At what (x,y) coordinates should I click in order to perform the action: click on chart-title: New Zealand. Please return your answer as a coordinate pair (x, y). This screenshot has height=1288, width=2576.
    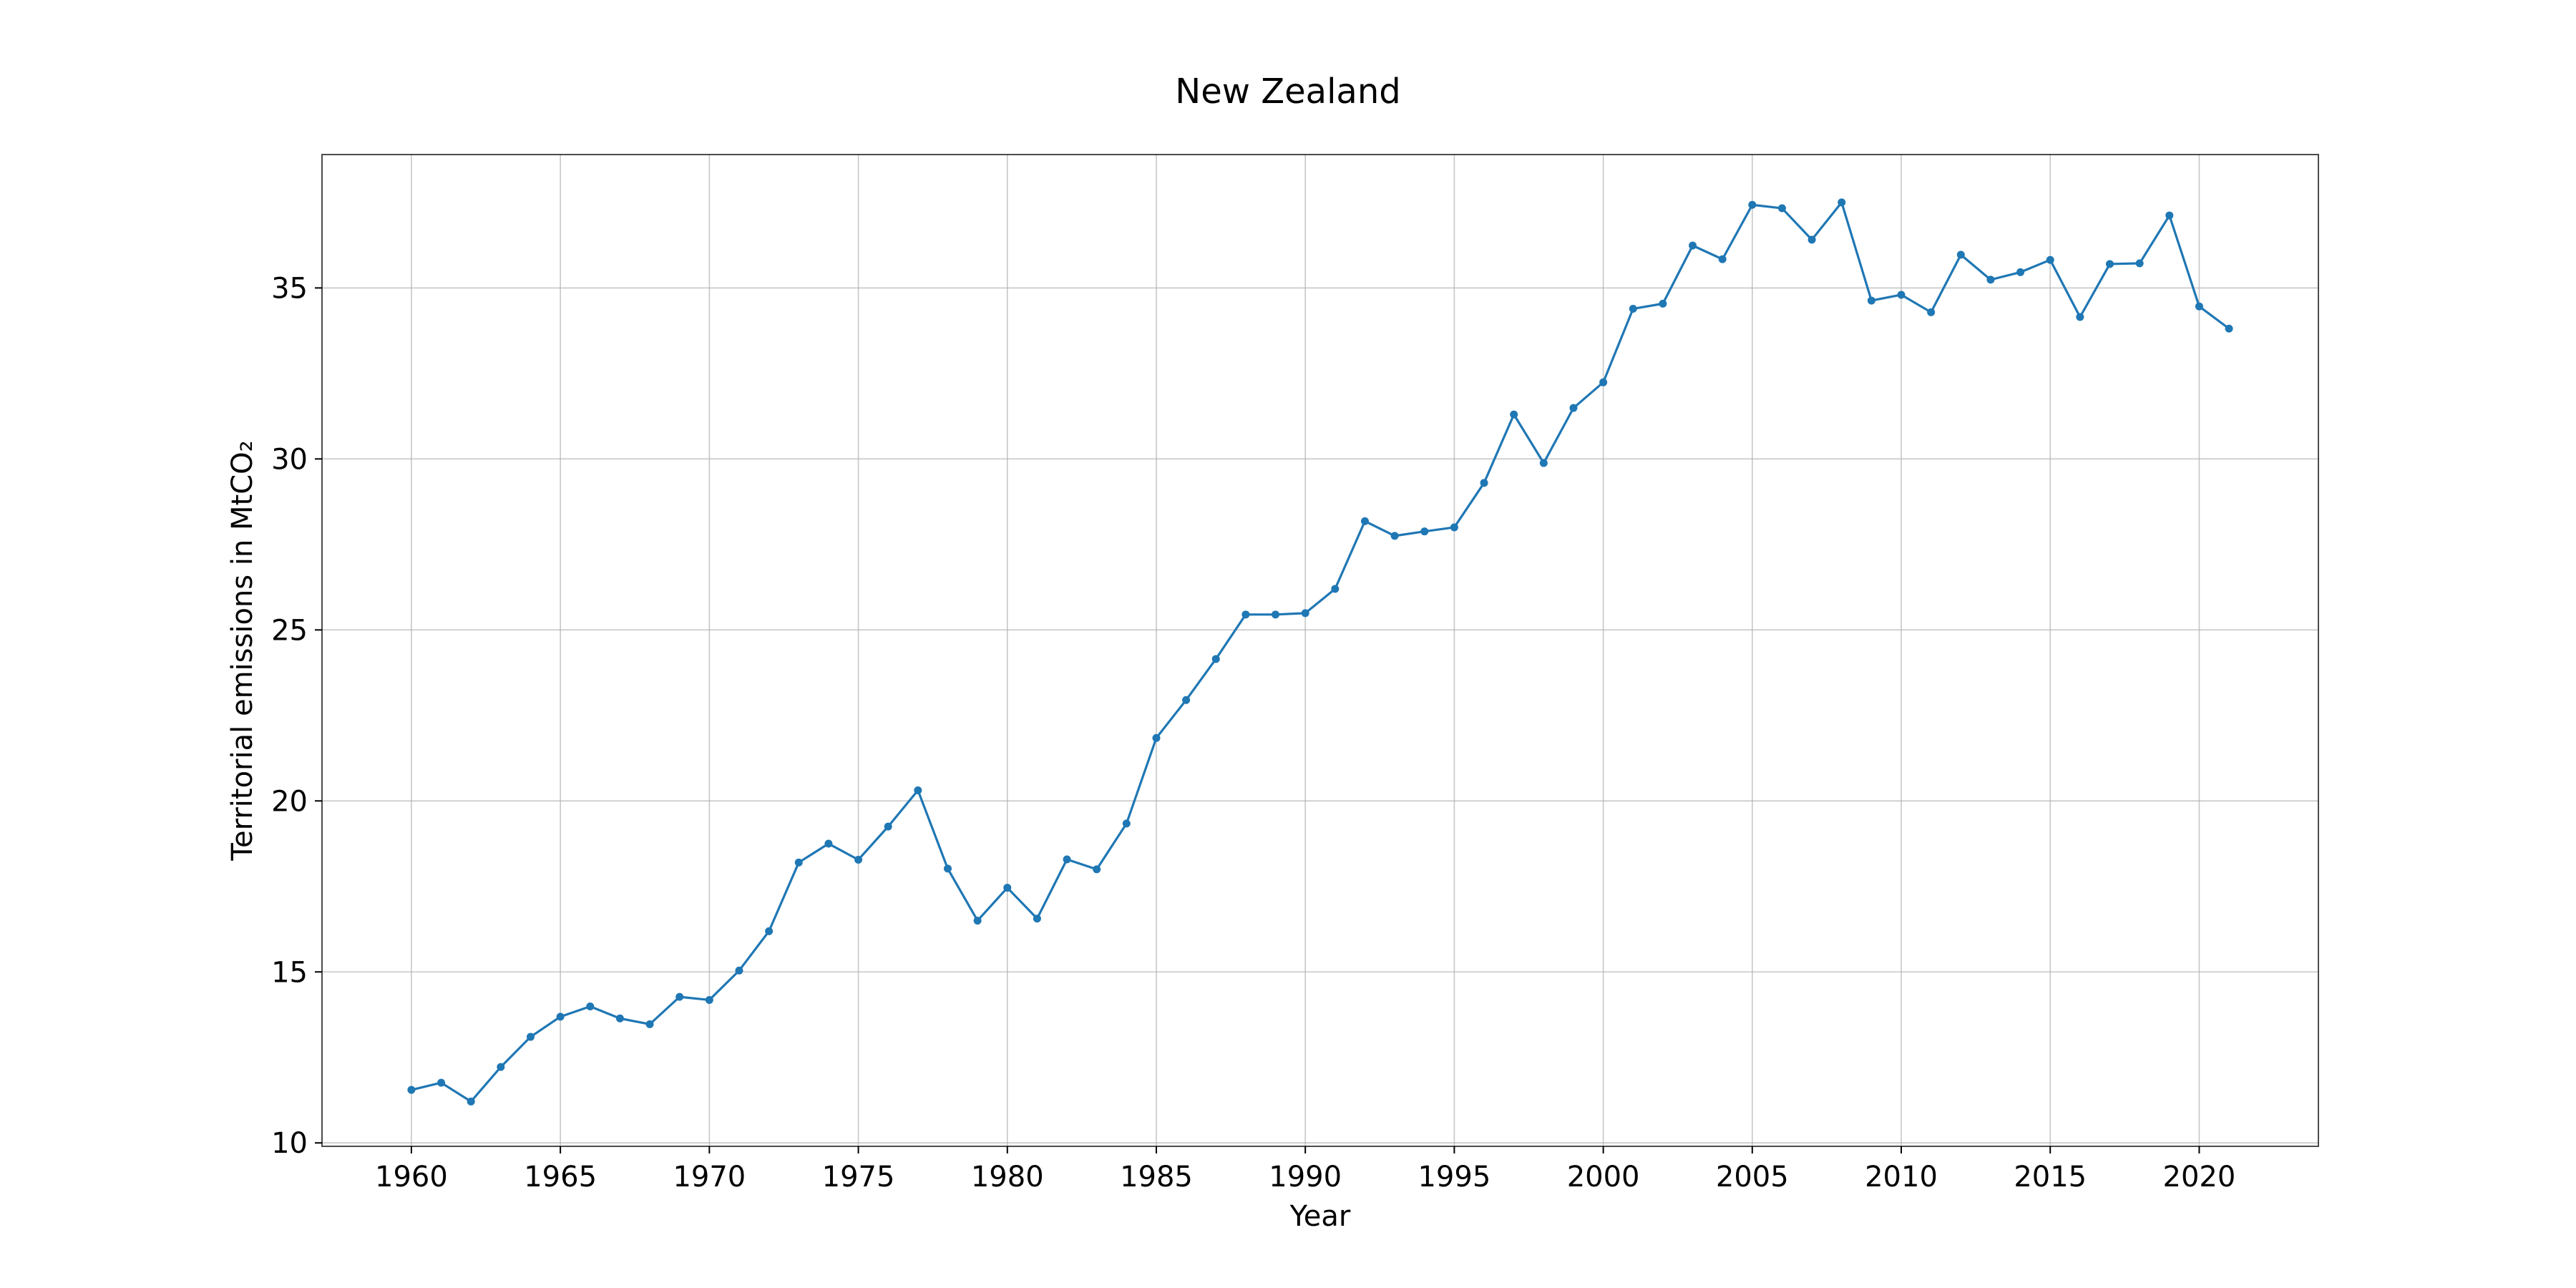
    Looking at the image, I should click on (1287, 92).